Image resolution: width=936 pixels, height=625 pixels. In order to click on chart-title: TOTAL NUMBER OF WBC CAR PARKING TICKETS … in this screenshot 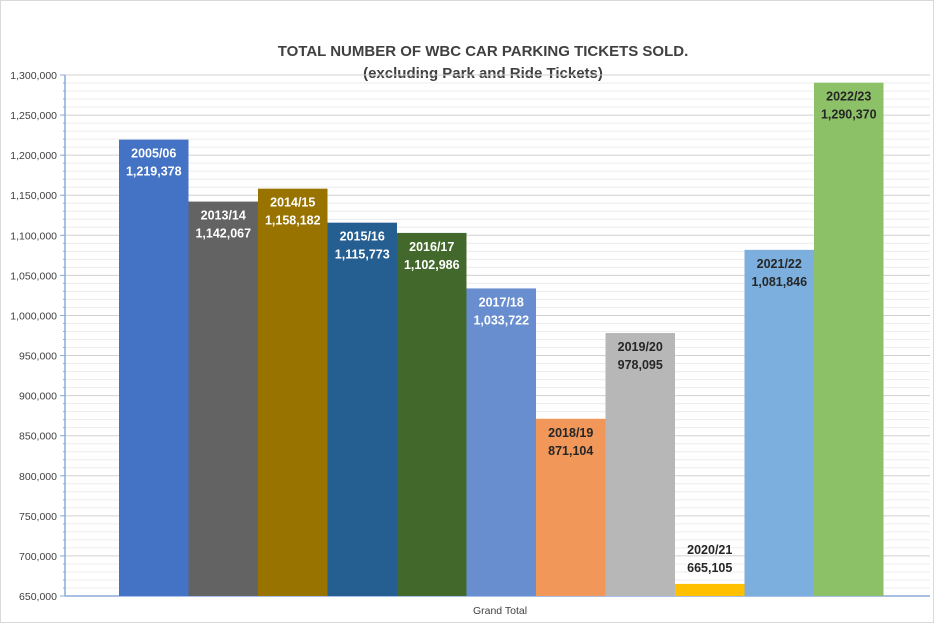, I will do `click(483, 51)`.